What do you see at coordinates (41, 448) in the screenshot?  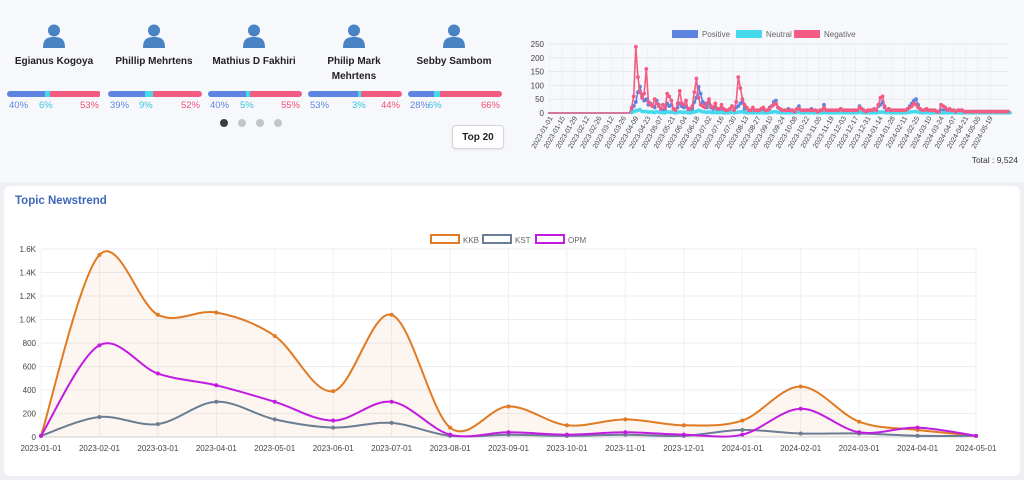 I see `x-tick-label: 2023-01-01` at bounding box center [41, 448].